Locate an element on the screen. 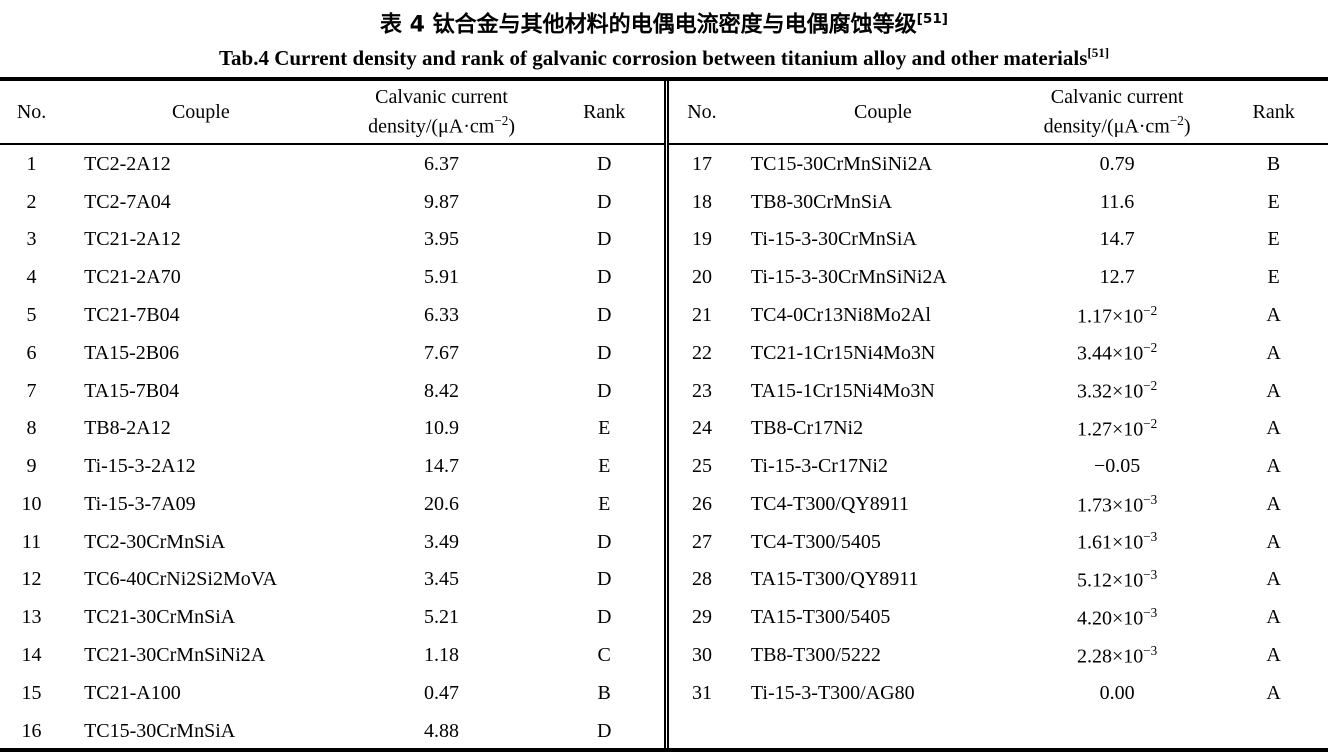 The image size is (1328, 752). row-density: 5.21 is located at coordinates (442, 617).